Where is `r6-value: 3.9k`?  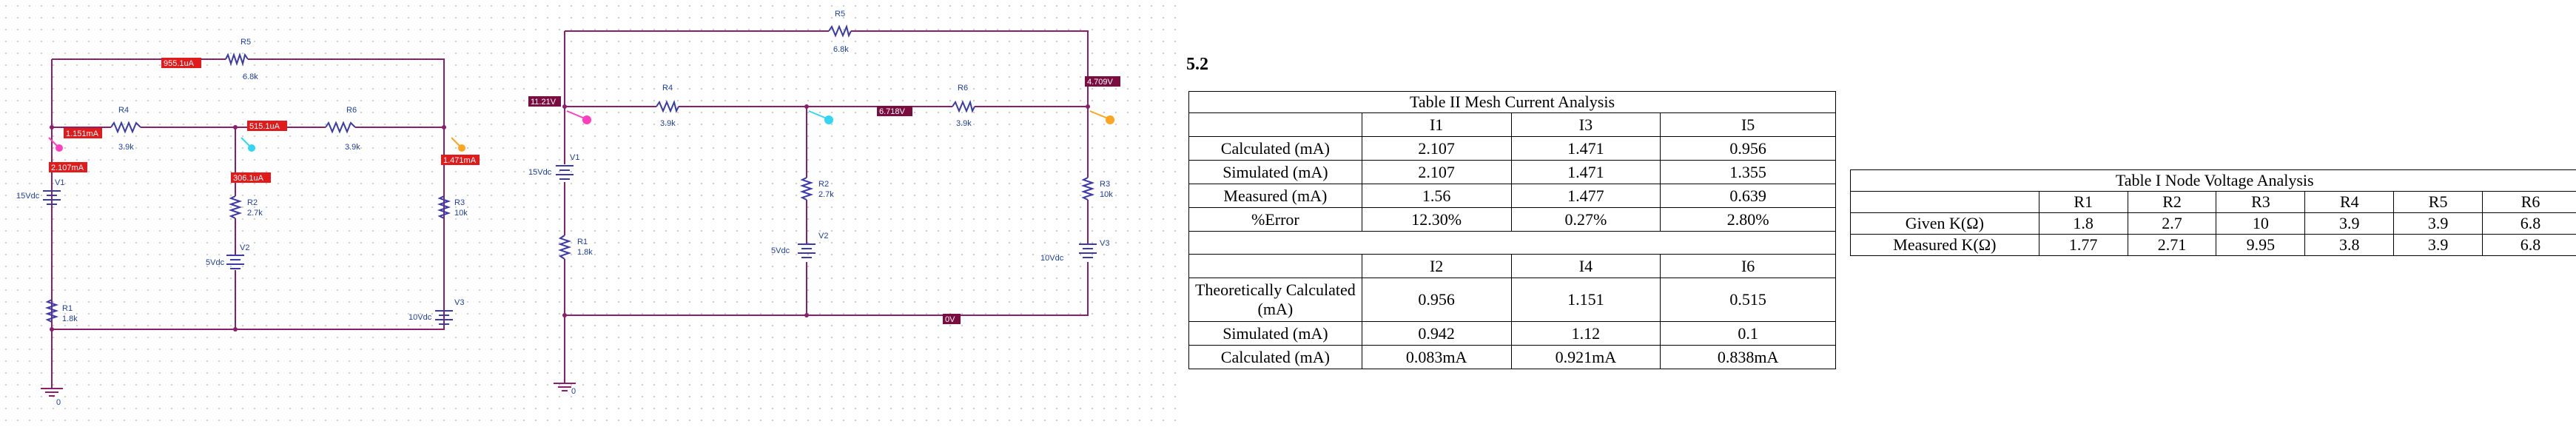
r6-value: 3.9k is located at coordinates (352, 147).